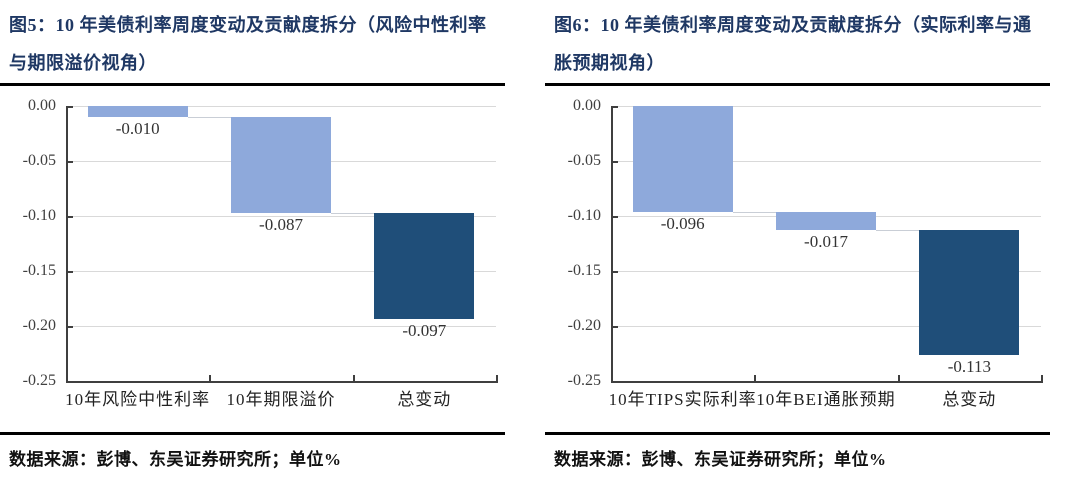 This screenshot has width=1080, height=482. I want to click on x-category-label: 10年TIPS实际利率, so click(682, 399).